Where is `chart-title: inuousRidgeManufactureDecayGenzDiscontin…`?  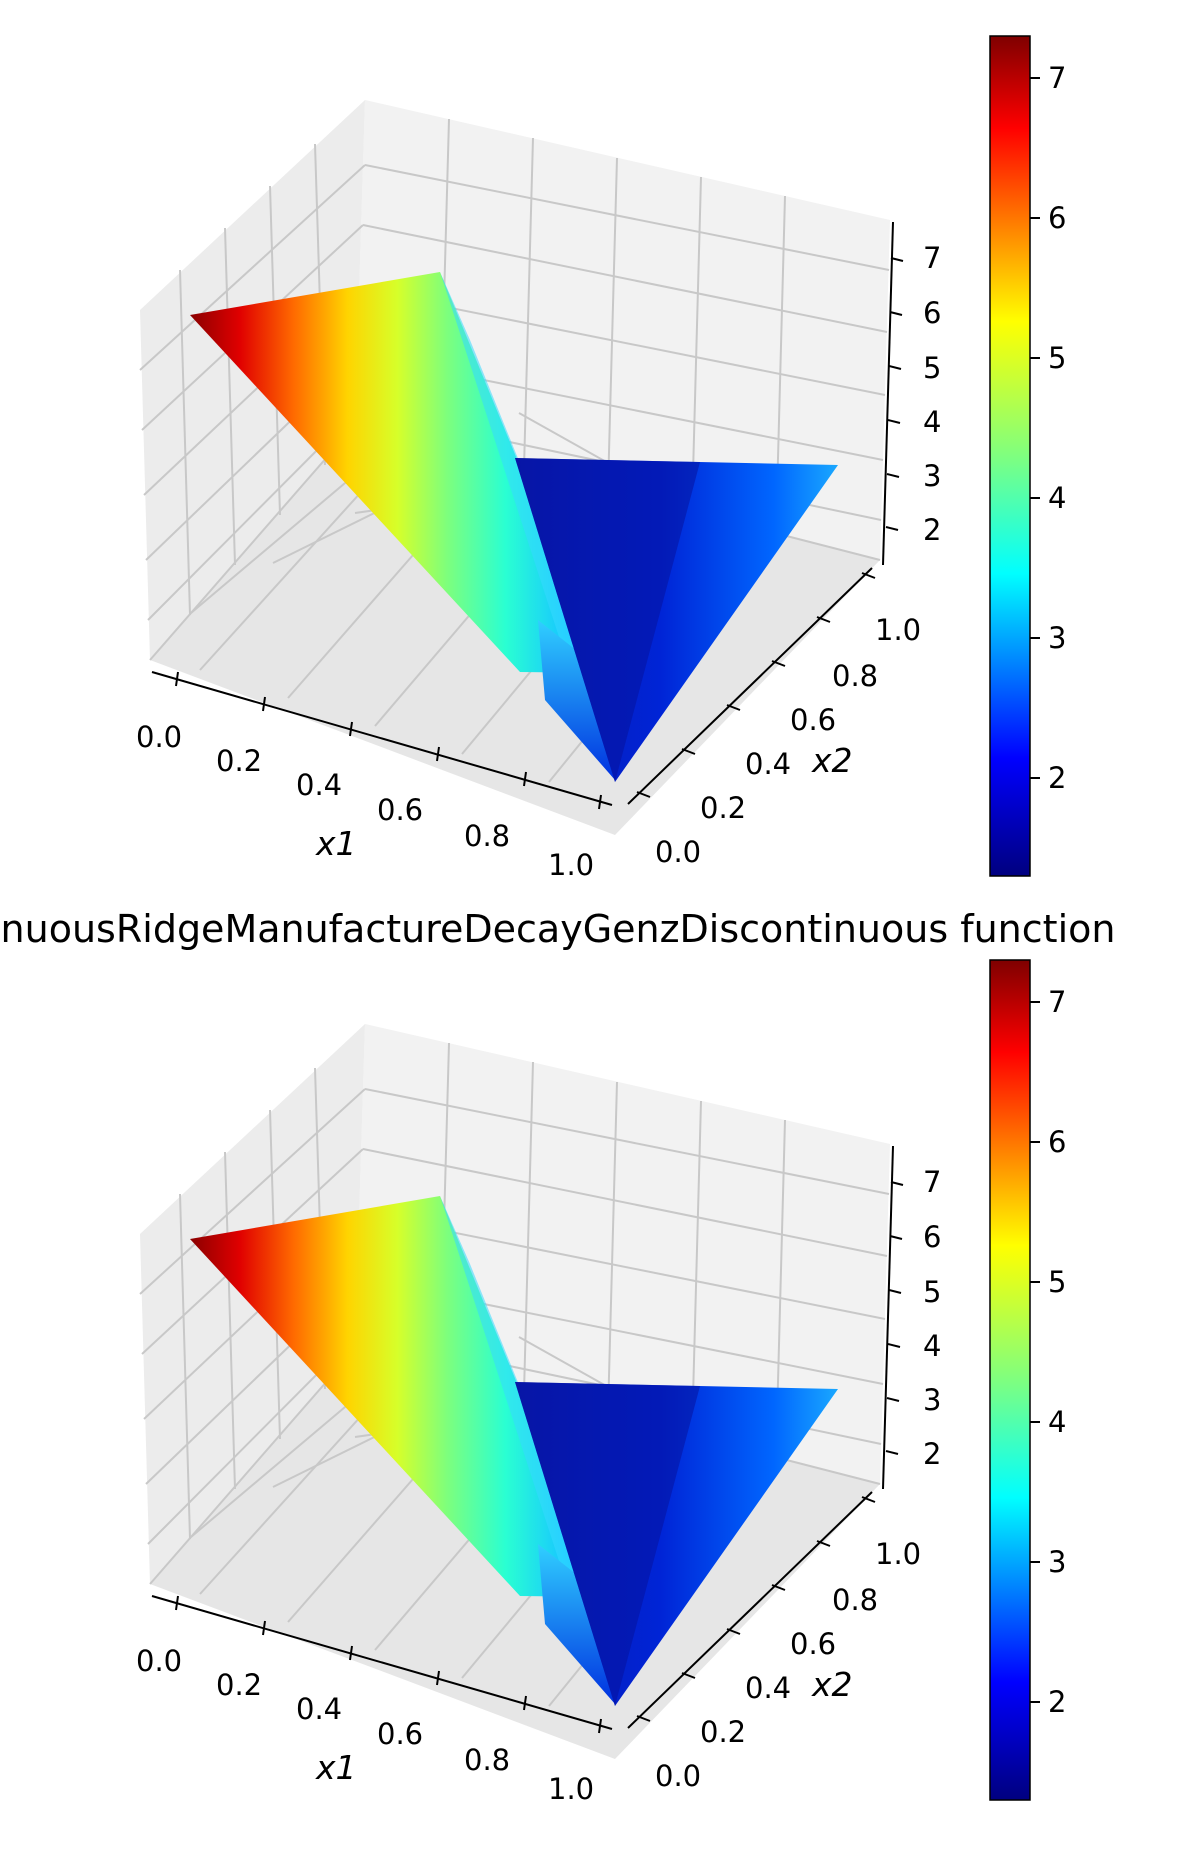 chart-title: inuousRidgeManufactureDecayGenzDiscontin… is located at coordinates (557, 929).